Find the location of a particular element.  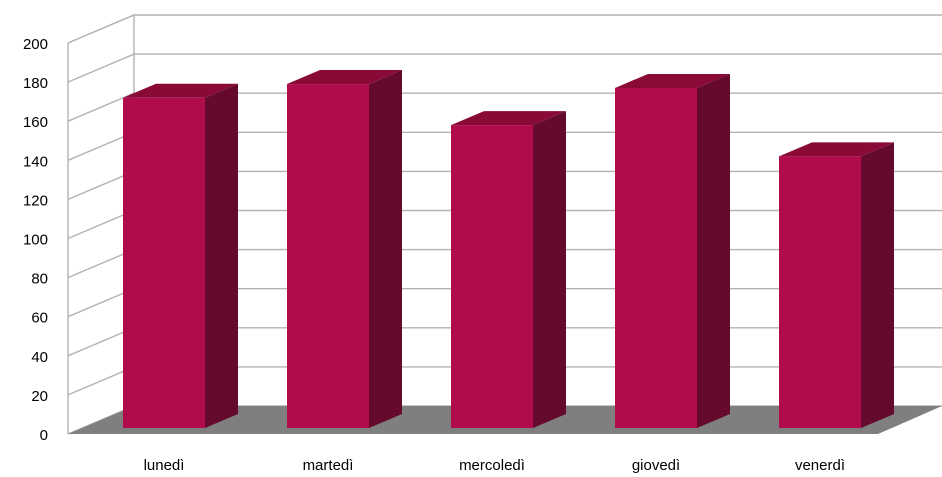

y-tick-label: 20 is located at coordinates (39, 396).